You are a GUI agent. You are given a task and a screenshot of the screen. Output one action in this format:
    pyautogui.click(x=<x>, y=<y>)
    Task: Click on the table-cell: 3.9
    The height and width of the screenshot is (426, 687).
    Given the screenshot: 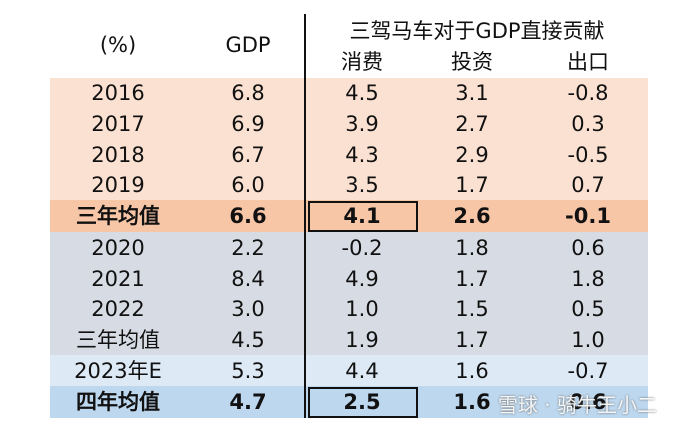 What is the action you would take?
    pyautogui.click(x=362, y=123)
    